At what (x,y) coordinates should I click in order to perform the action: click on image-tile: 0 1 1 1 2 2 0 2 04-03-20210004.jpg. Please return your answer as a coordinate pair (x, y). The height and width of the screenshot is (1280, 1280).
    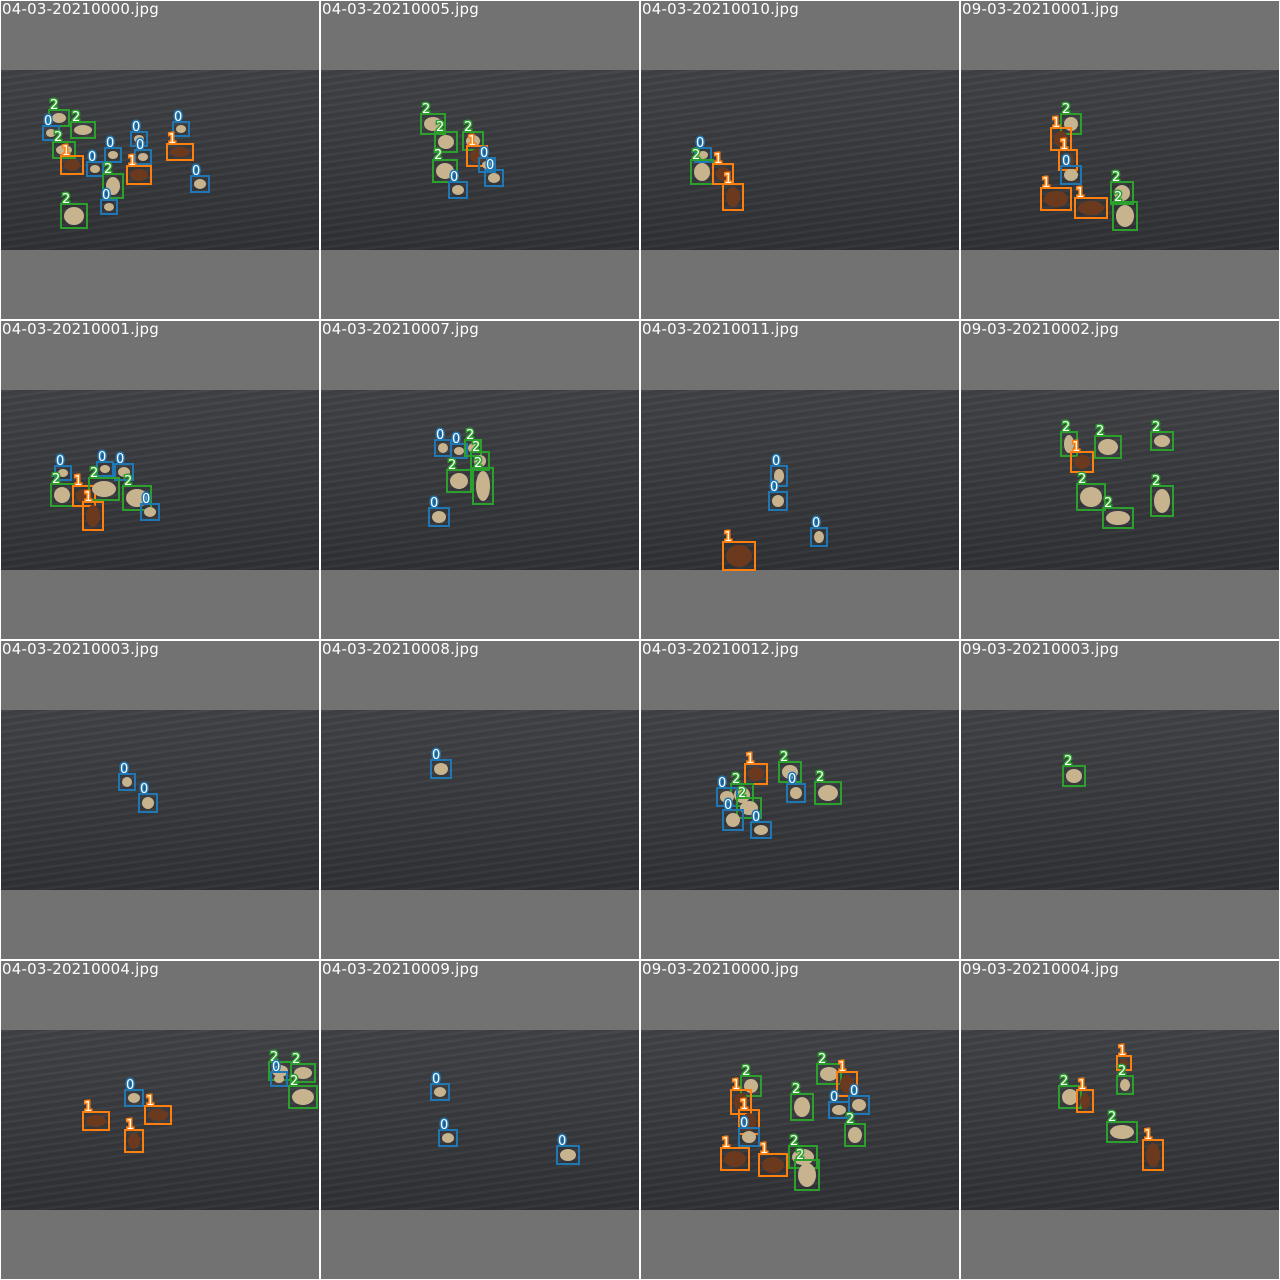
    Looking at the image, I should click on (160, 1120).